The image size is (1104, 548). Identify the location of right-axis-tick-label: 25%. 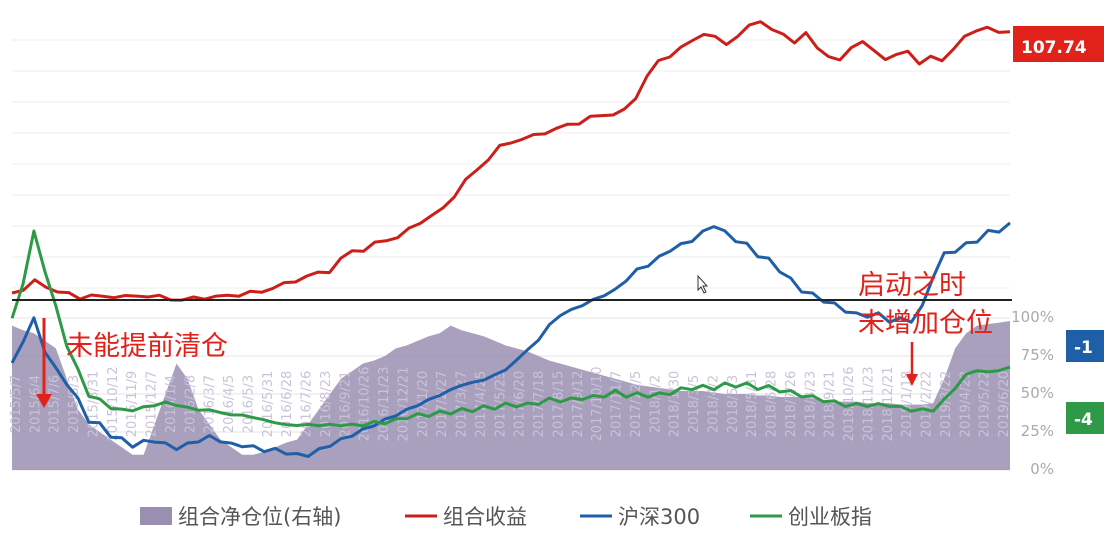
(1037, 431).